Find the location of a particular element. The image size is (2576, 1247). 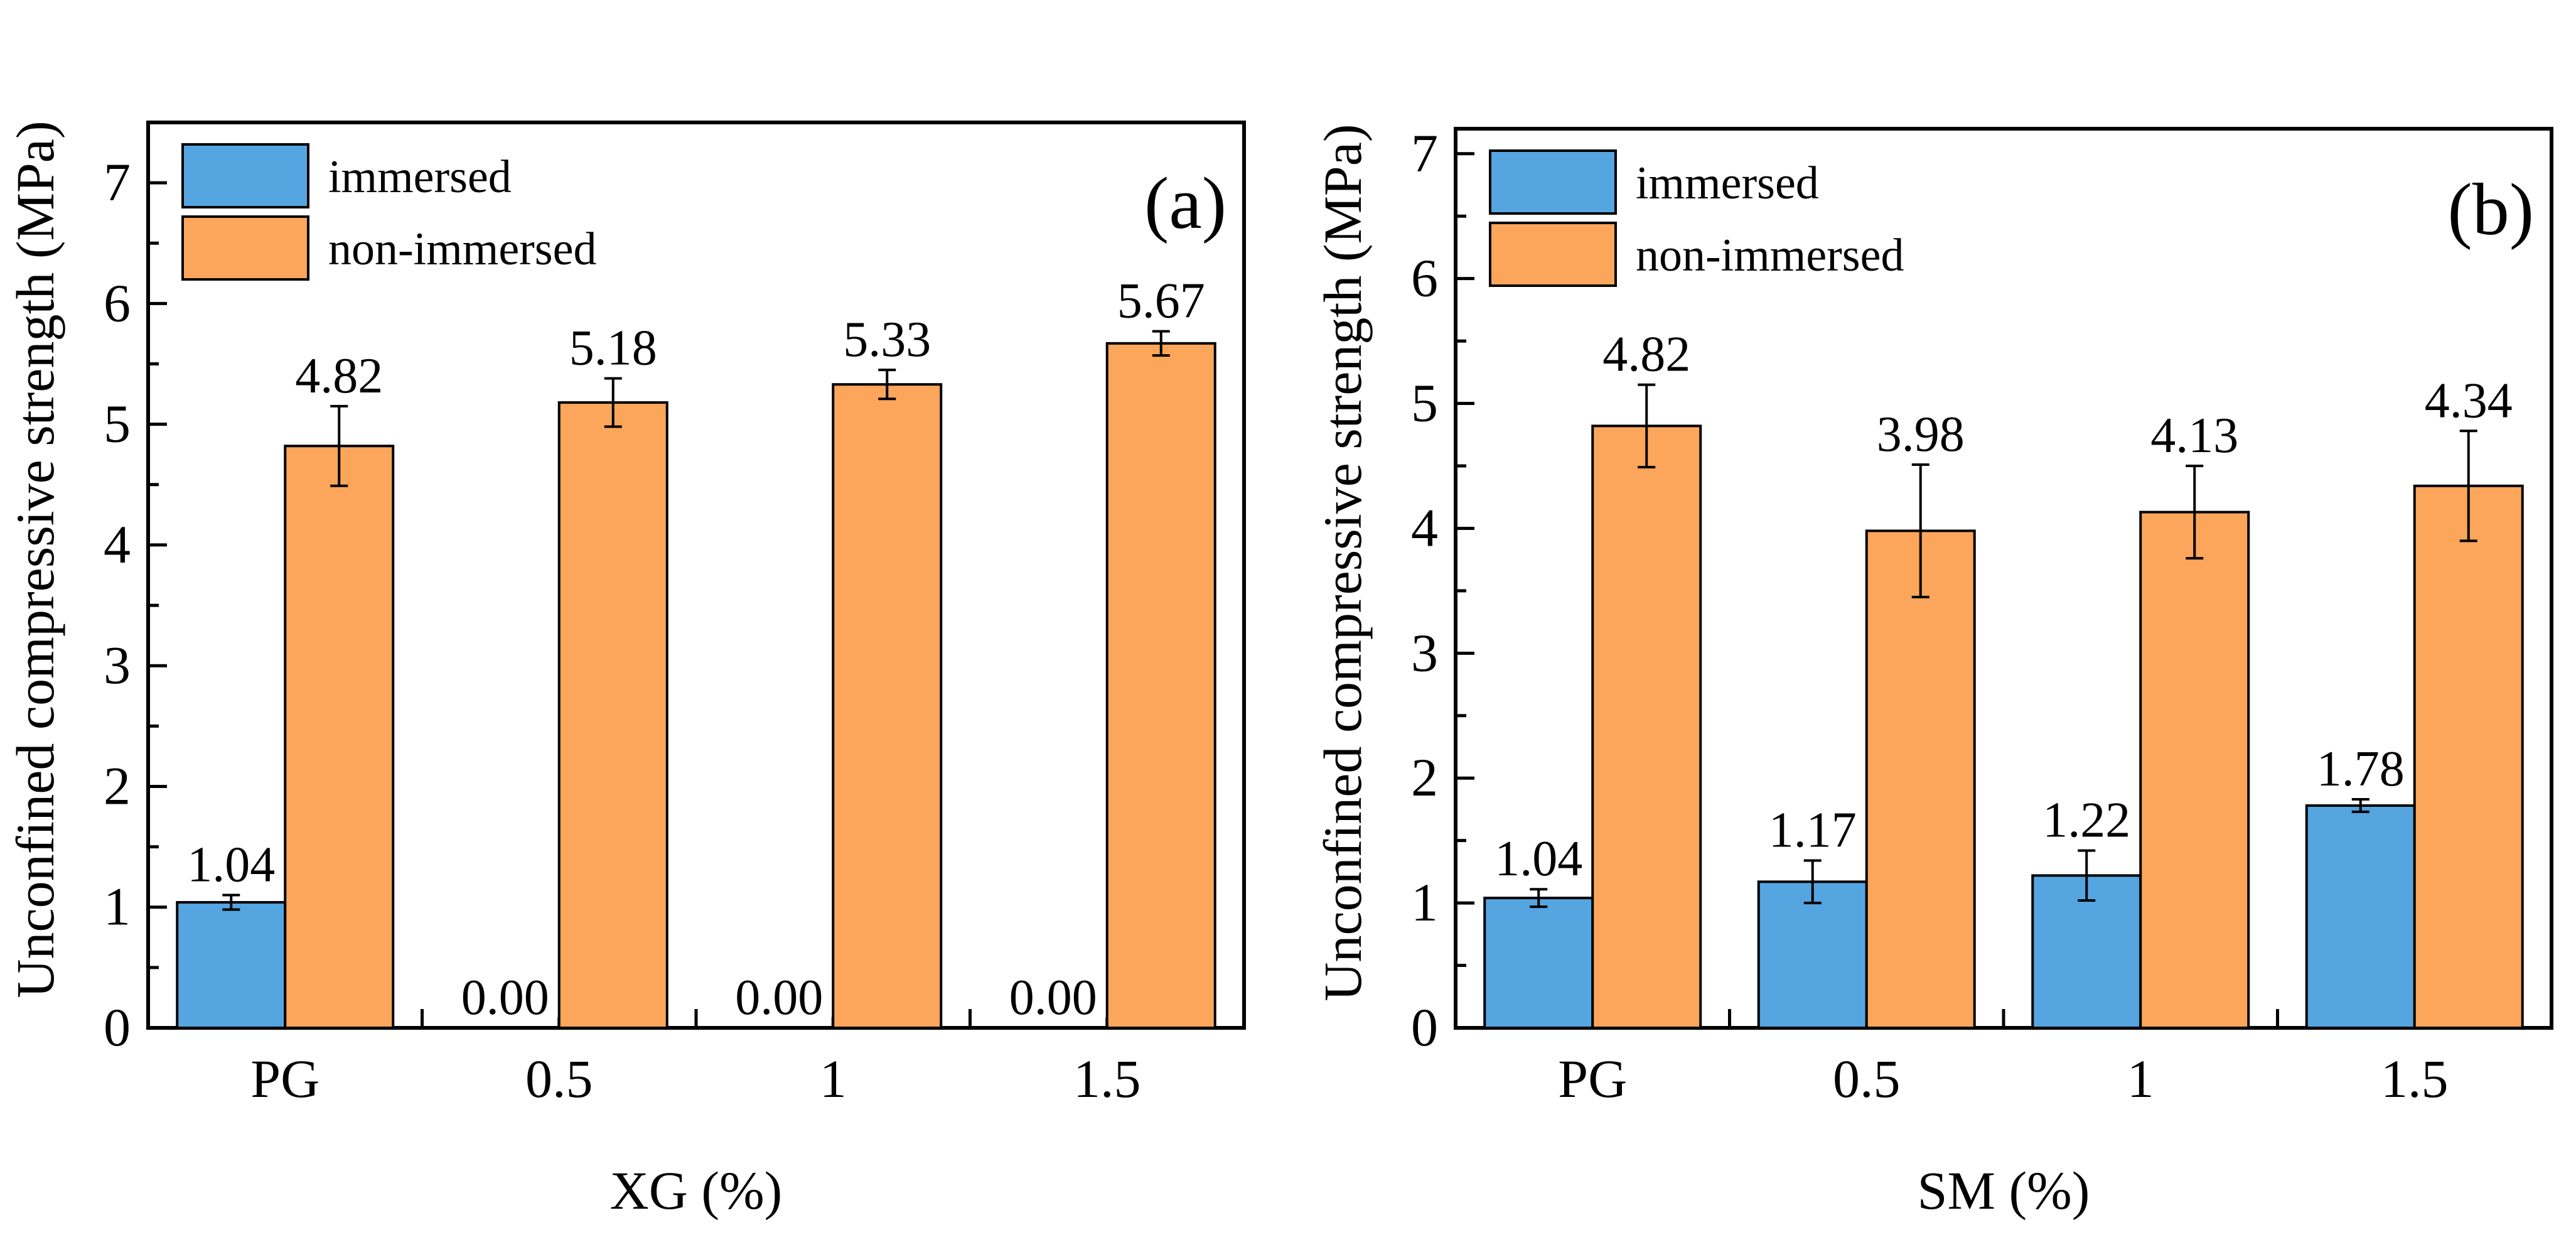

data-label: 1.22 is located at coordinates (2086, 820).